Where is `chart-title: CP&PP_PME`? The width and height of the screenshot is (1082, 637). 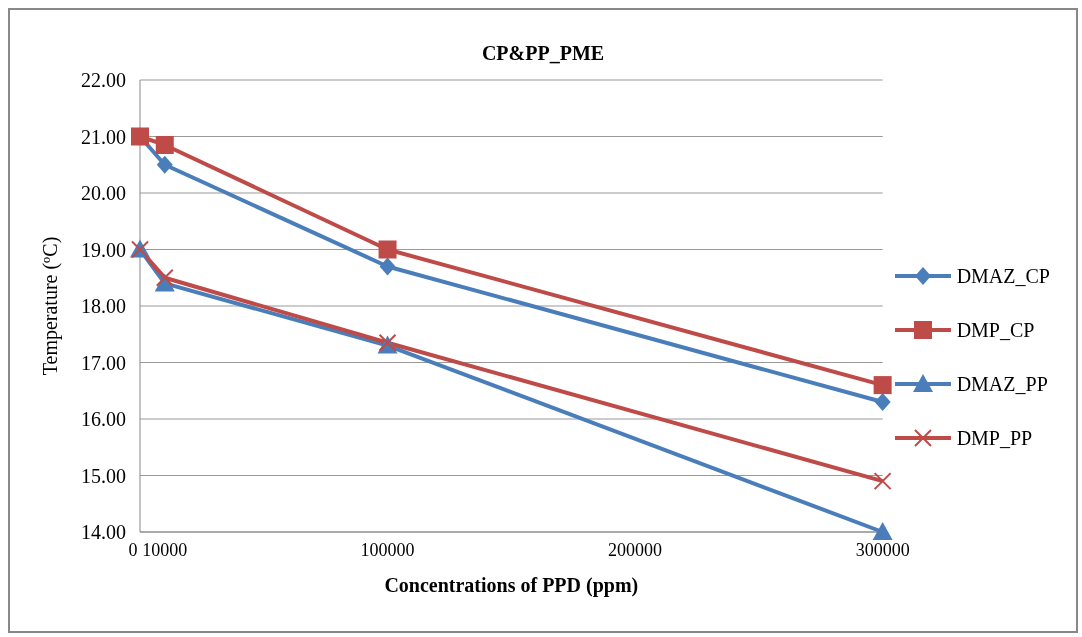
chart-title: CP&PP_PME is located at coordinates (543, 53).